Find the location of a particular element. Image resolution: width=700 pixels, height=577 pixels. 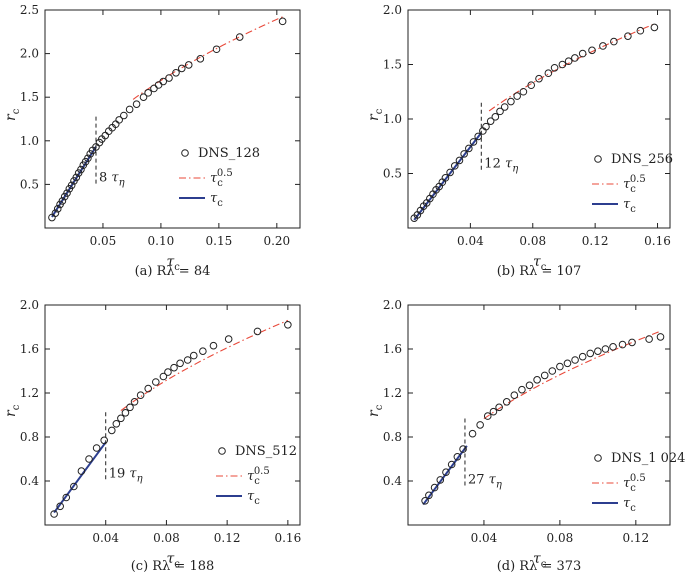

y-tick-label: 2.0 is located at coordinates (29, 54).